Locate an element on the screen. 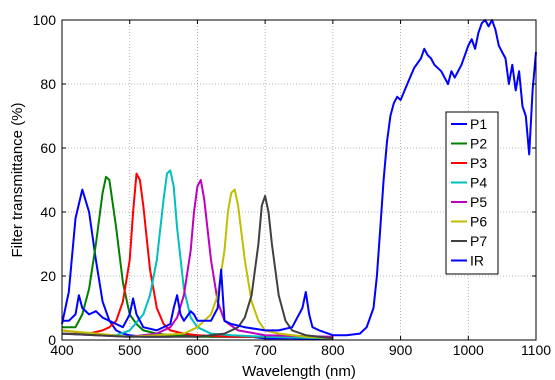 This screenshot has height=380, width=555. x-tick-label: 500 is located at coordinates (130, 350).